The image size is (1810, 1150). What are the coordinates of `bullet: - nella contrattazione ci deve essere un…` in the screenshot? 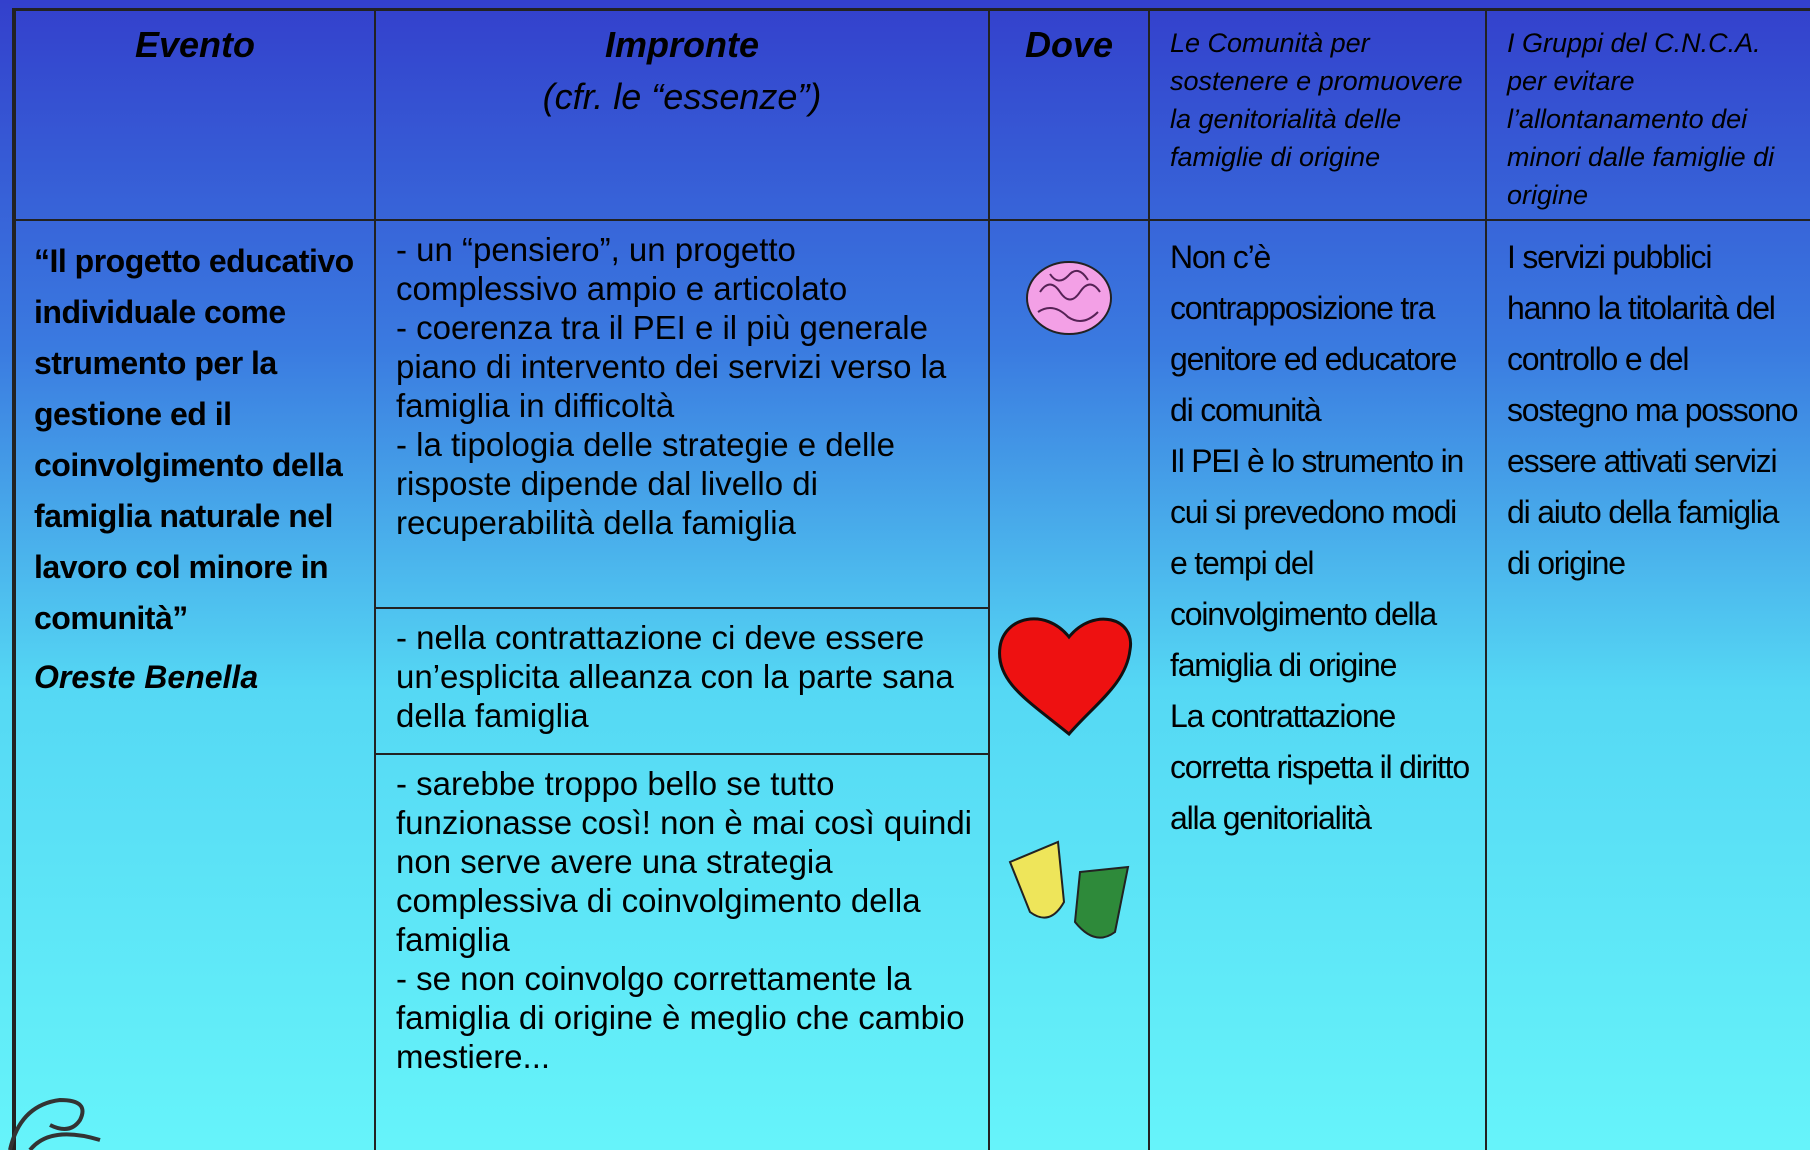 It's located at (675, 676).